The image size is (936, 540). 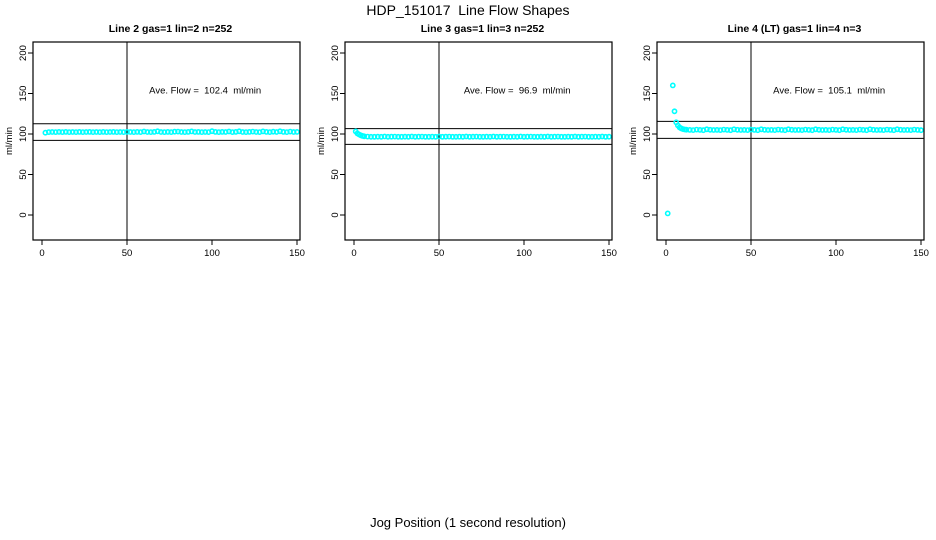 I want to click on annotation-ave-flow: Ave. Flow = 105.1 ml/min, so click(x=829, y=91).